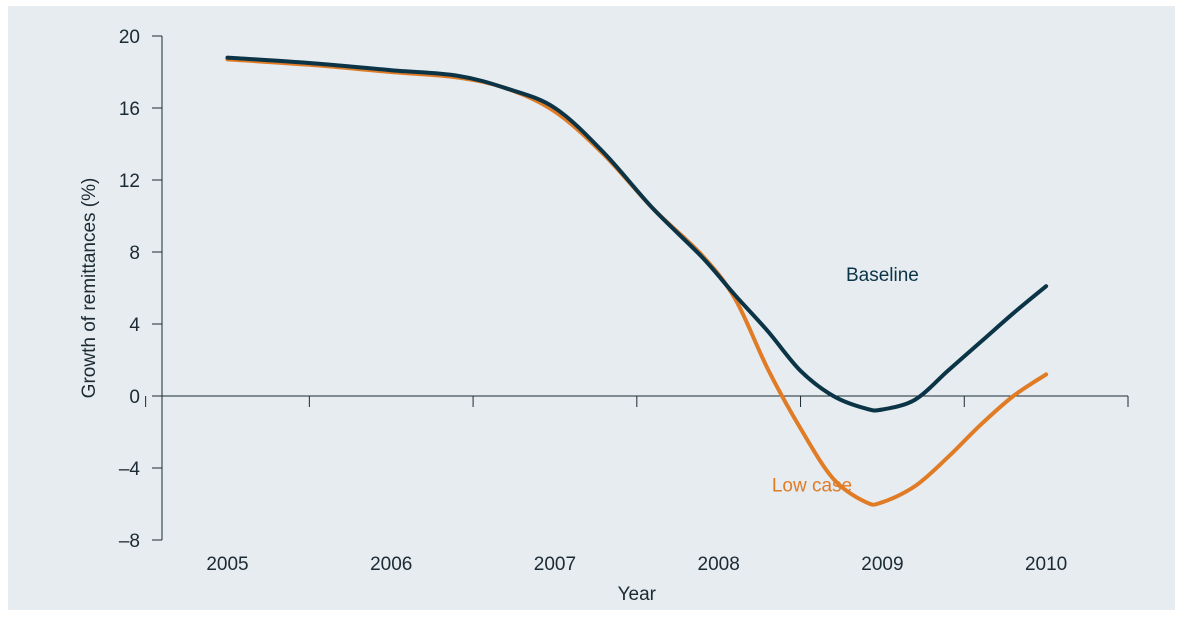 The image size is (1183, 620). I want to click on x-tick-label: 2009, so click(882, 564).